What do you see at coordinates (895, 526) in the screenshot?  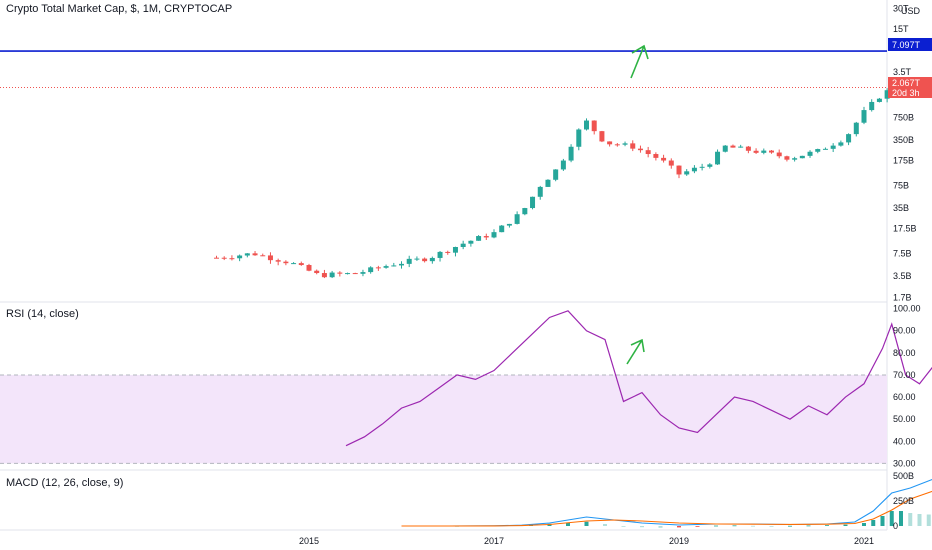 I see `macd-axis-tick: 0` at bounding box center [895, 526].